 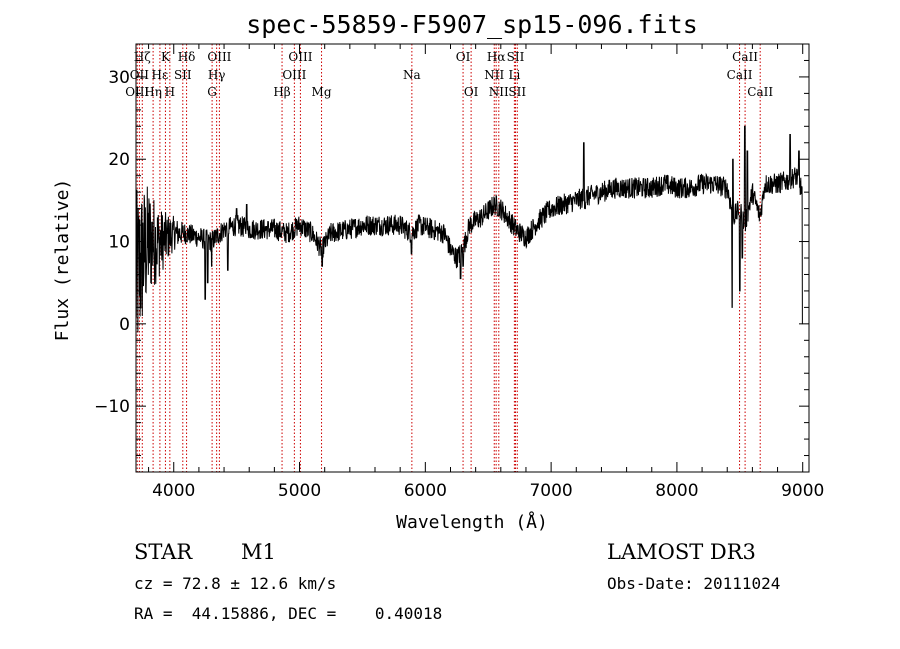 I want to click on spectral-line-label: Li, so click(x=514, y=75).